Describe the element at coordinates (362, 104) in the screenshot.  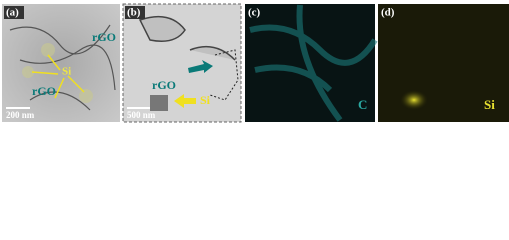
I see `element-label: C` at that location.